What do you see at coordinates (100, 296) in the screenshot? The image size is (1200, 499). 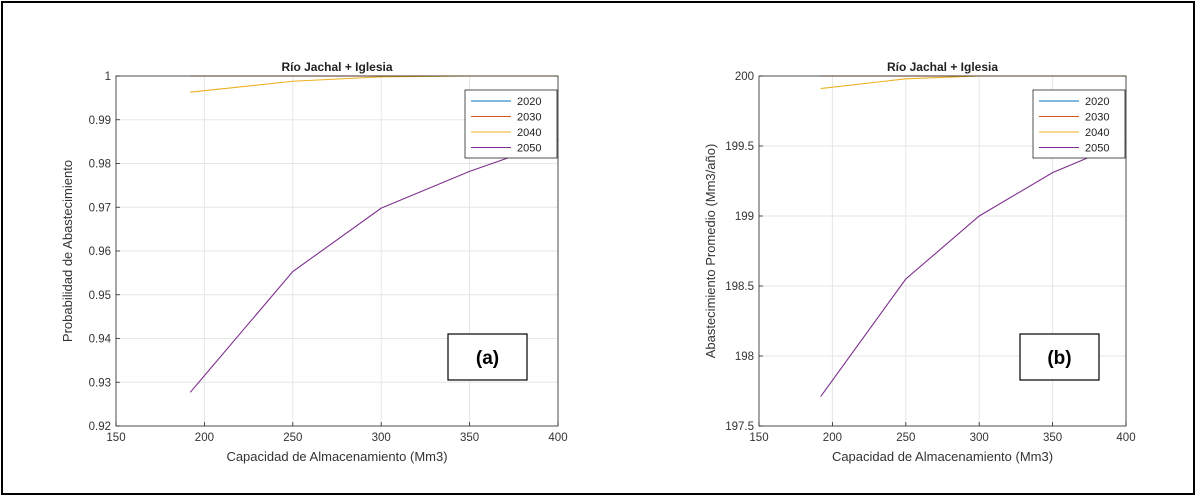 I see `y-tick-label: 0.95` at bounding box center [100, 296].